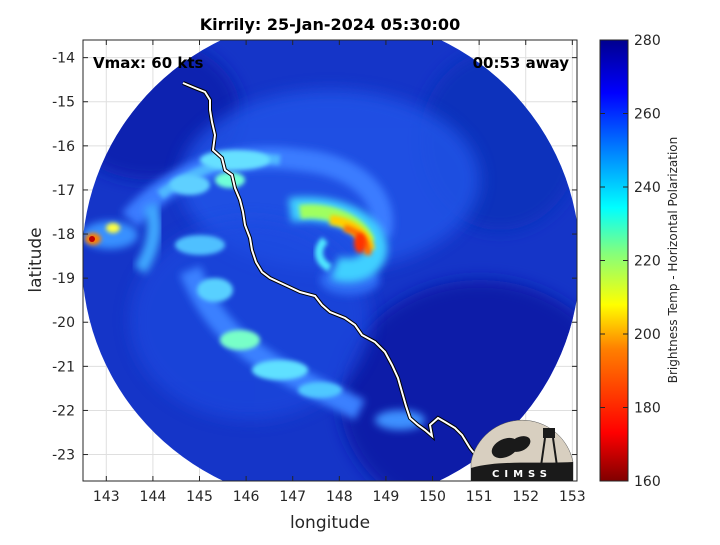 Image resolution: width=720 pixels, height=545 pixels. I want to click on cimss-logo: CIMSS, so click(522, 450).